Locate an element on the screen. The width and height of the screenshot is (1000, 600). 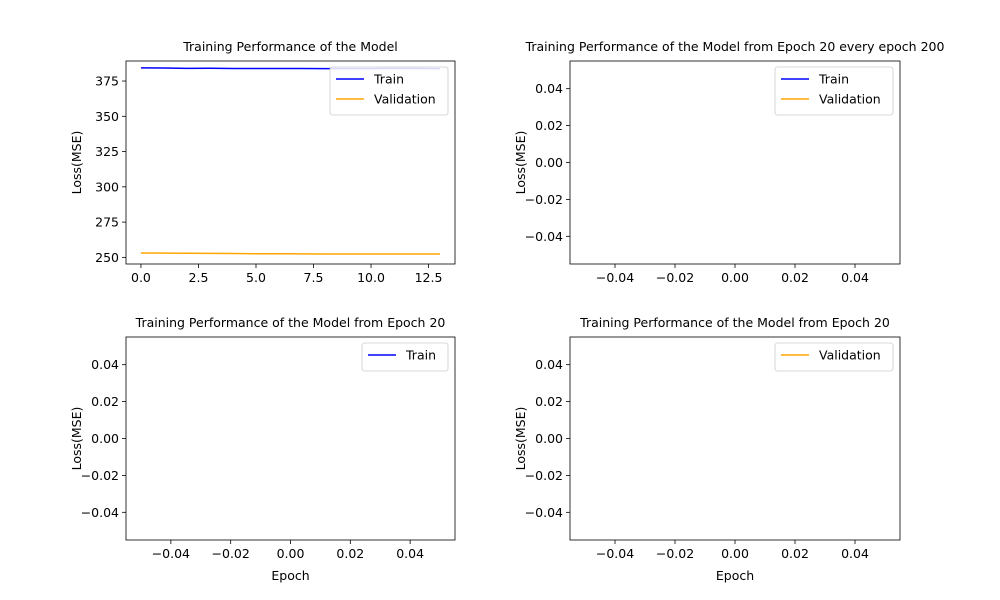
legend: Train is located at coordinates (405, 357).